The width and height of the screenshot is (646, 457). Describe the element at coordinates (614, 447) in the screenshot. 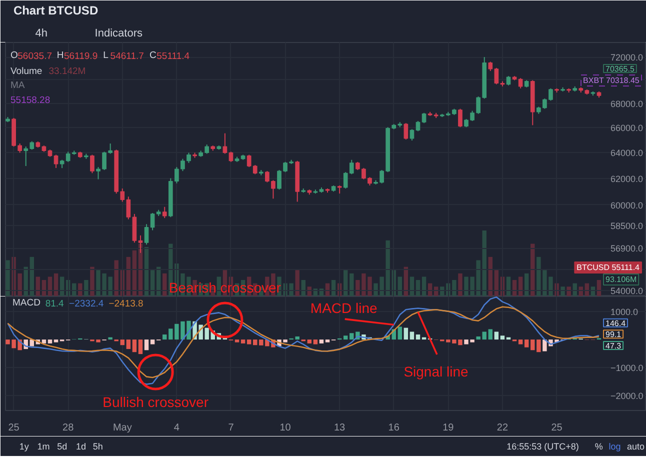

I see `text: log` at that location.